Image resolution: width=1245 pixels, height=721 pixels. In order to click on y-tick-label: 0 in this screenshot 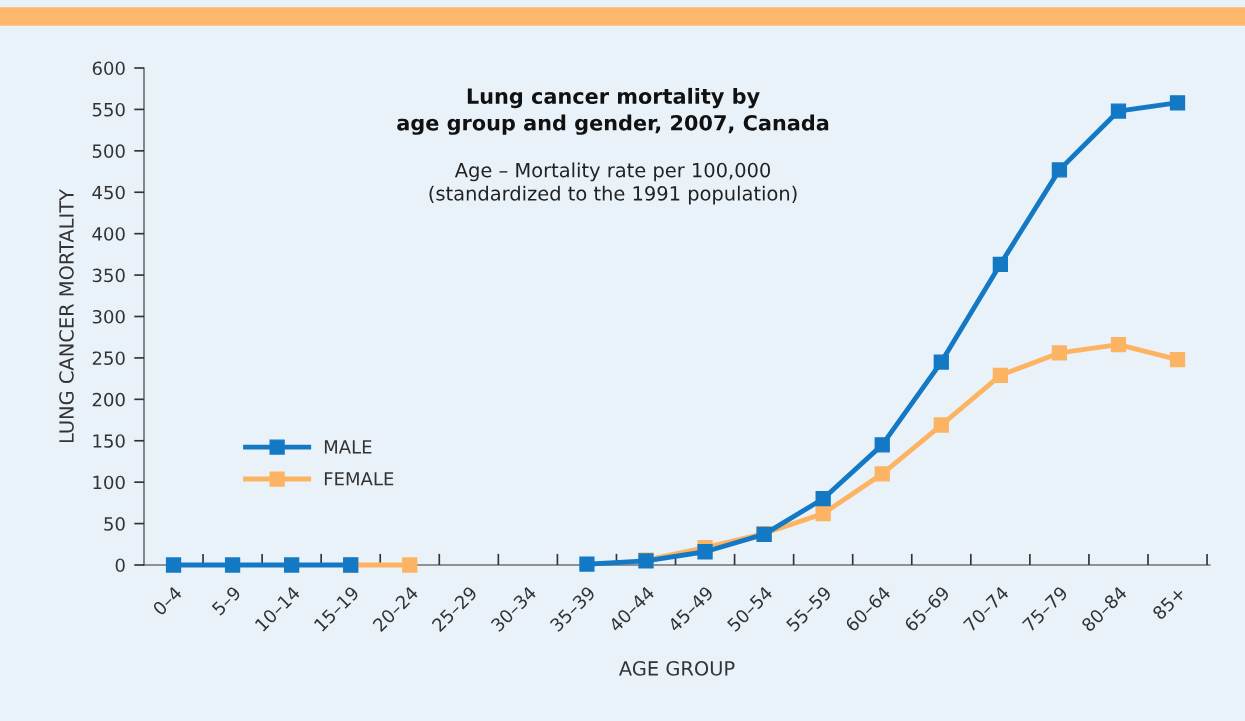, I will do `click(120, 565)`.